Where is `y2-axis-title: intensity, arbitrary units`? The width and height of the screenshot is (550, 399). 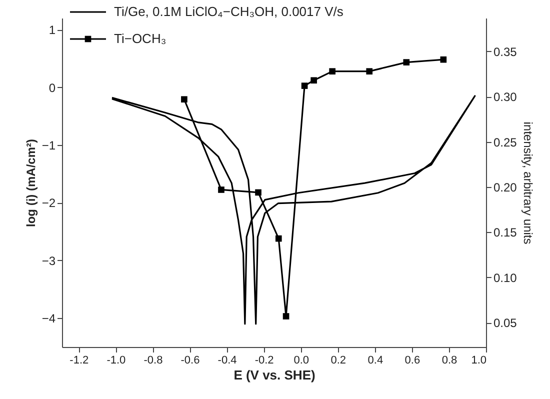 y2-axis-title: intensity, arbitrary units is located at coordinates (527, 183).